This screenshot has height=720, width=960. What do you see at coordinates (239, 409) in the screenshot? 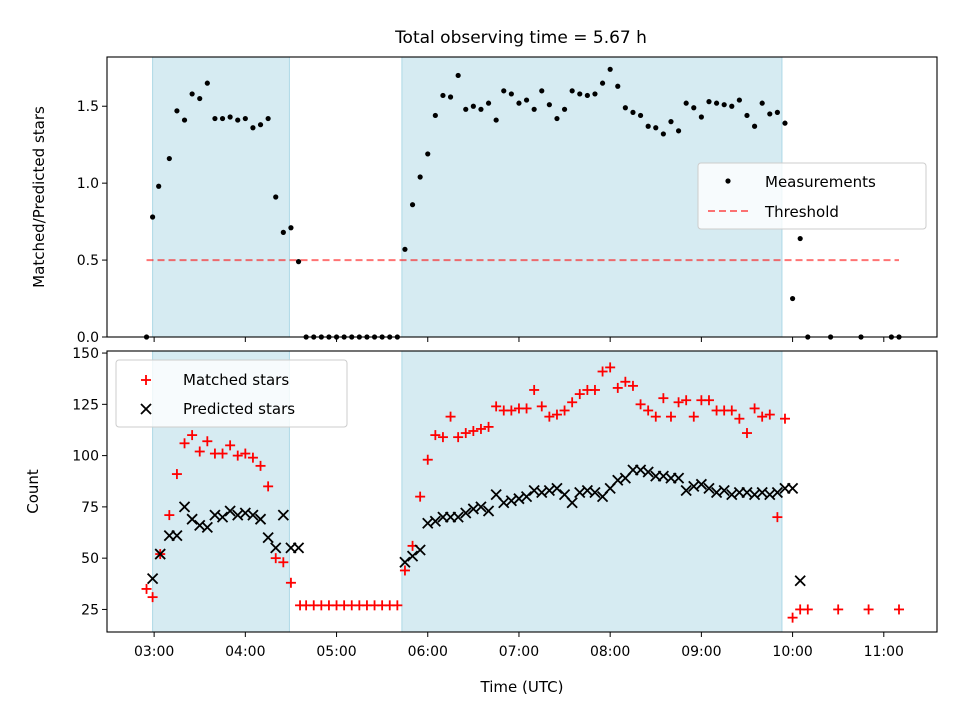
I see `legend-label-predicted: Predicted stars` at bounding box center [239, 409].